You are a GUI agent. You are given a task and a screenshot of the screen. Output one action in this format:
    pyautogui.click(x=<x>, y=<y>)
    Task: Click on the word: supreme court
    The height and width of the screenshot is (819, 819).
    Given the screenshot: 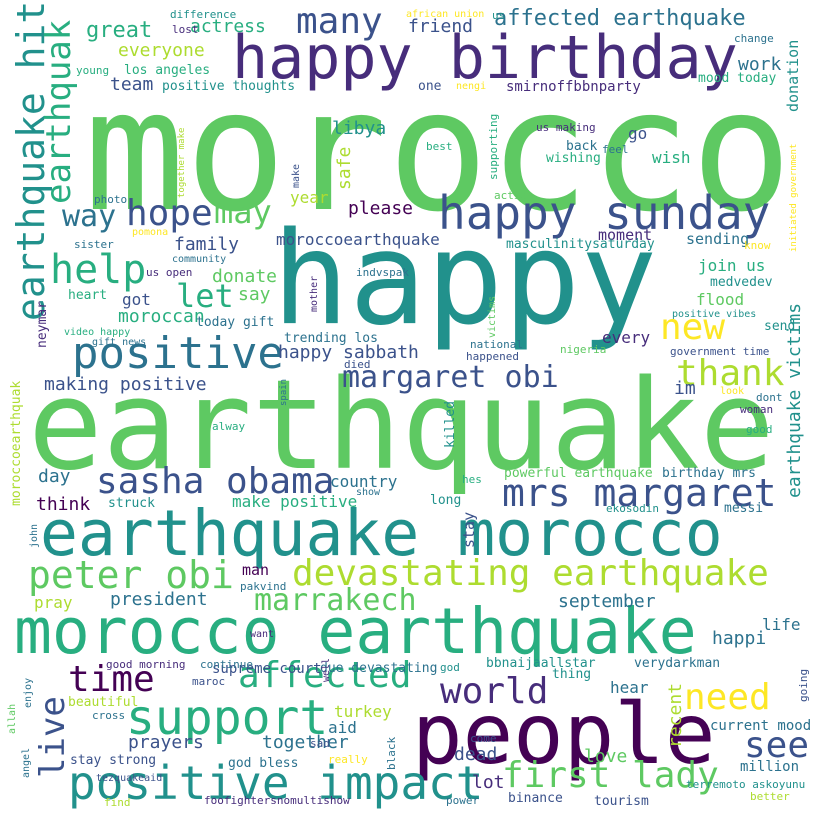 What is the action you would take?
    pyautogui.click(x=267, y=669)
    